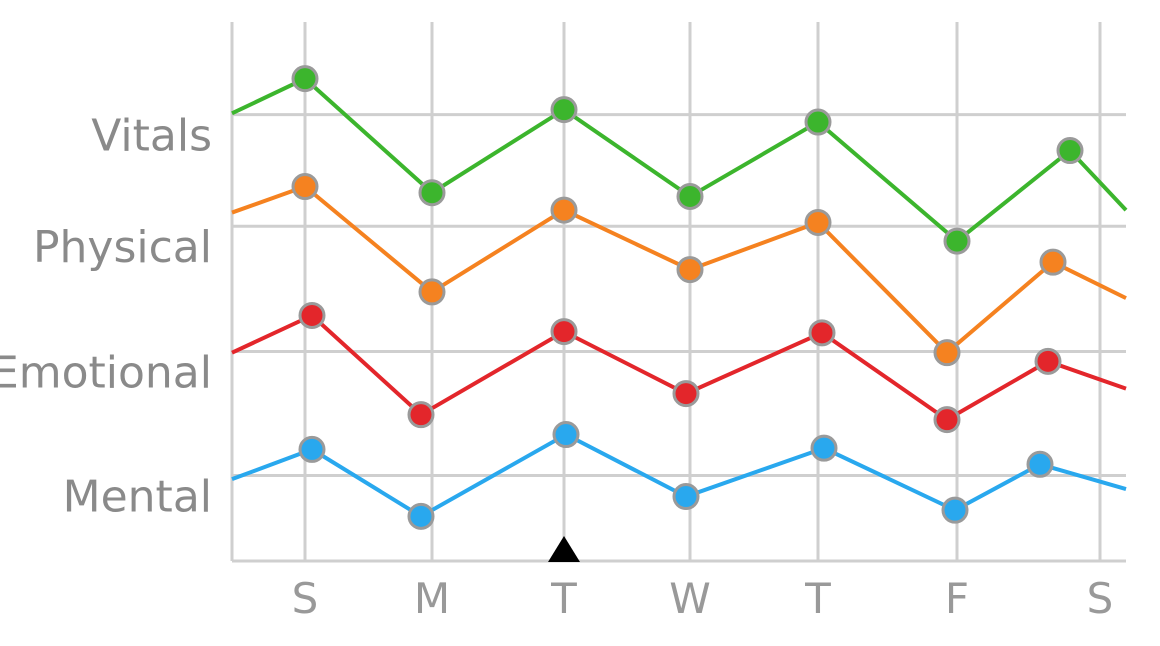 The image size is (1160, 646). What do you see at coordinates (106, 372) in the screenshot?
I see `y-level-label: Emotional` at bounding box center [106, 372].